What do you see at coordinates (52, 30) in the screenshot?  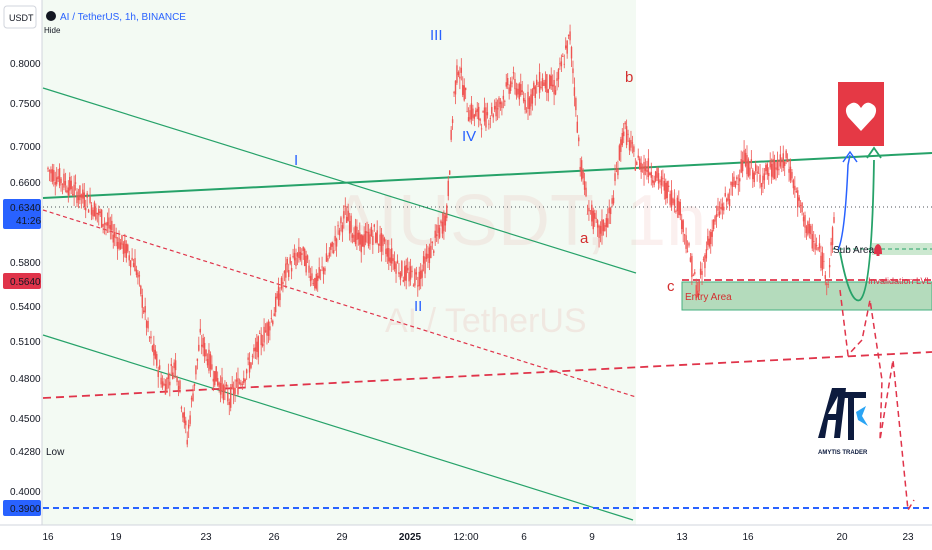 I see `hide-badge: Hide` at bounding box center [52, 30].